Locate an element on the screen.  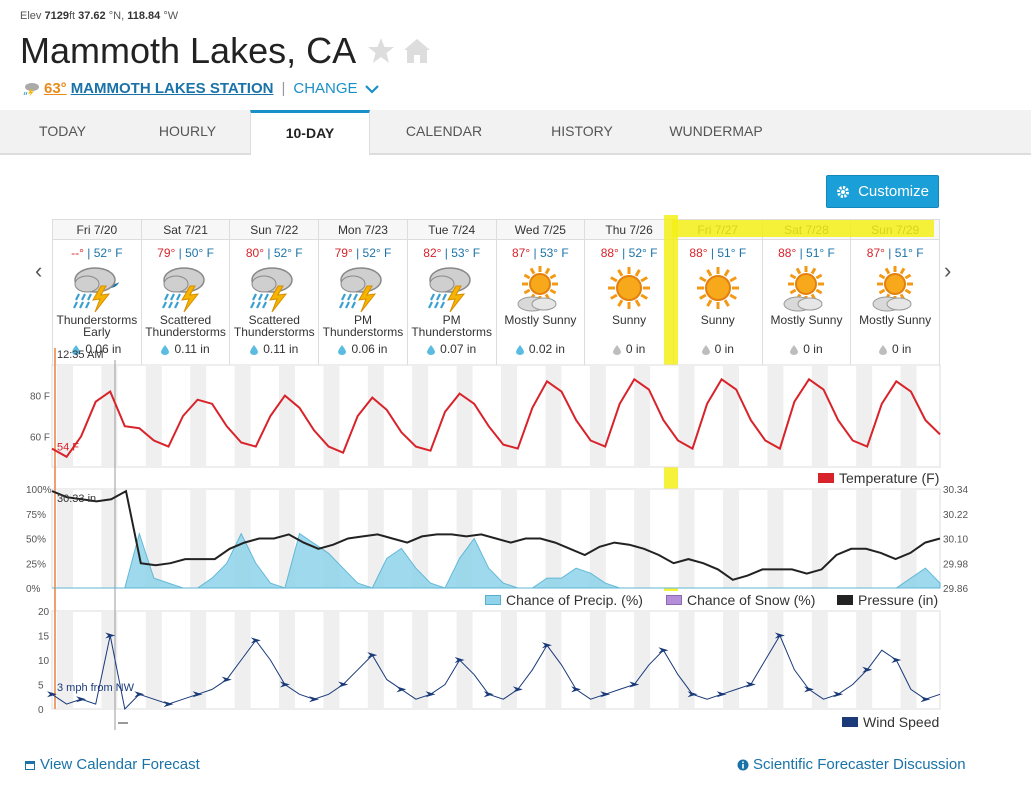
scientific-discussion-label: Scientific Forecaster Discussion is located at coordinates (859, 764).